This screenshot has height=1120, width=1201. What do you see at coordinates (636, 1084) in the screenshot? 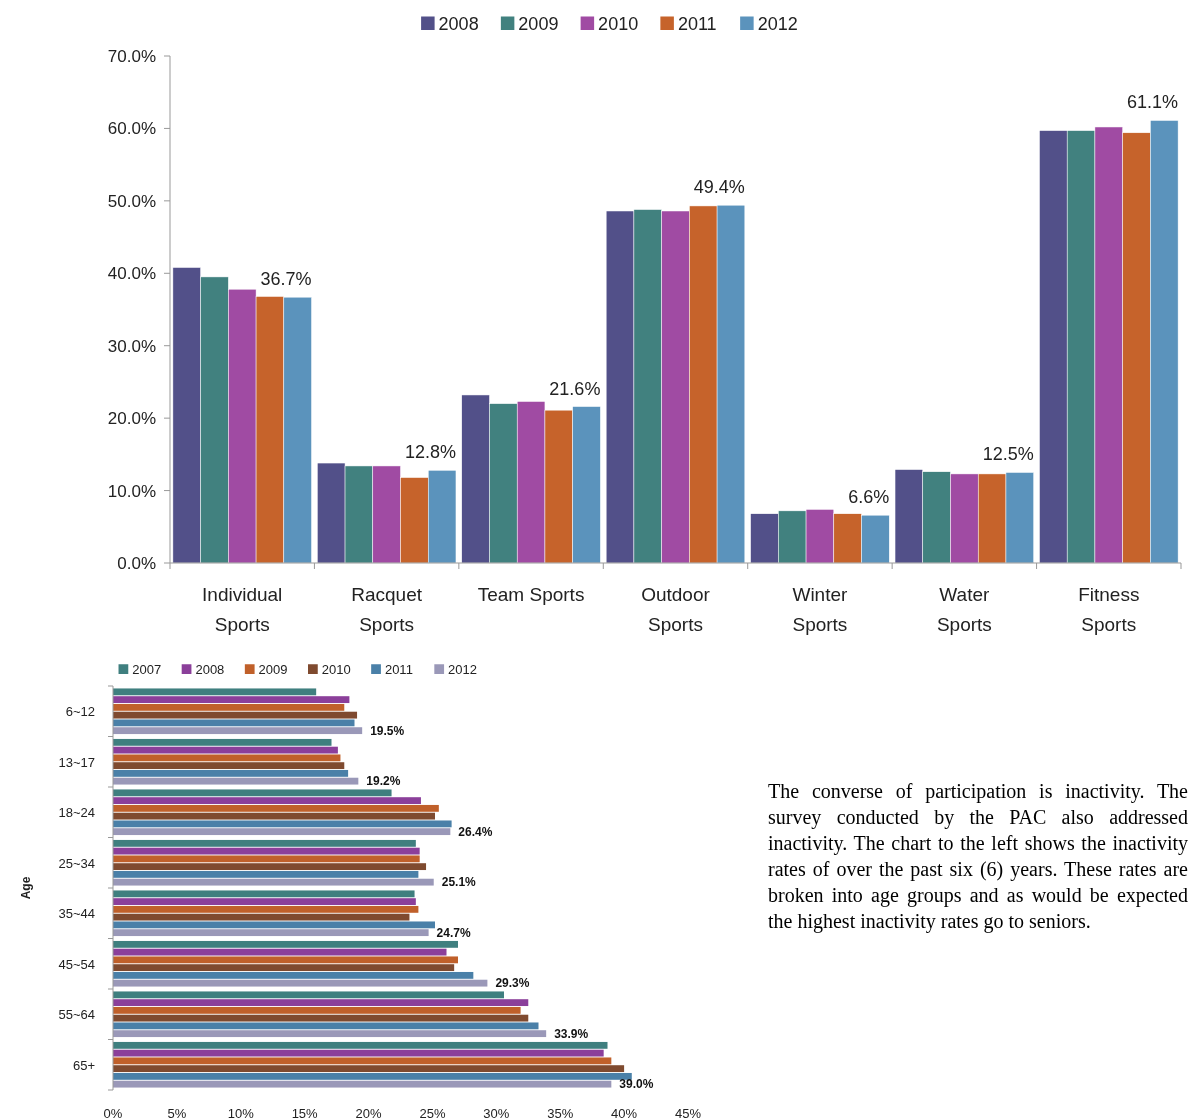
I see `data-label: 39.0%` at bounding box center [636, 1084].